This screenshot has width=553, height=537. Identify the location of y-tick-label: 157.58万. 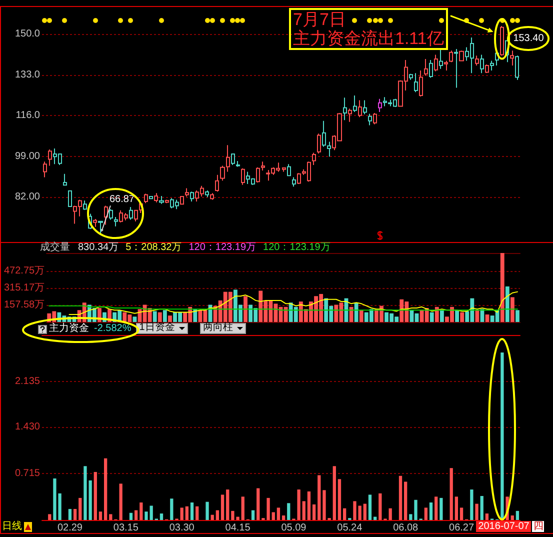
(24, 305).